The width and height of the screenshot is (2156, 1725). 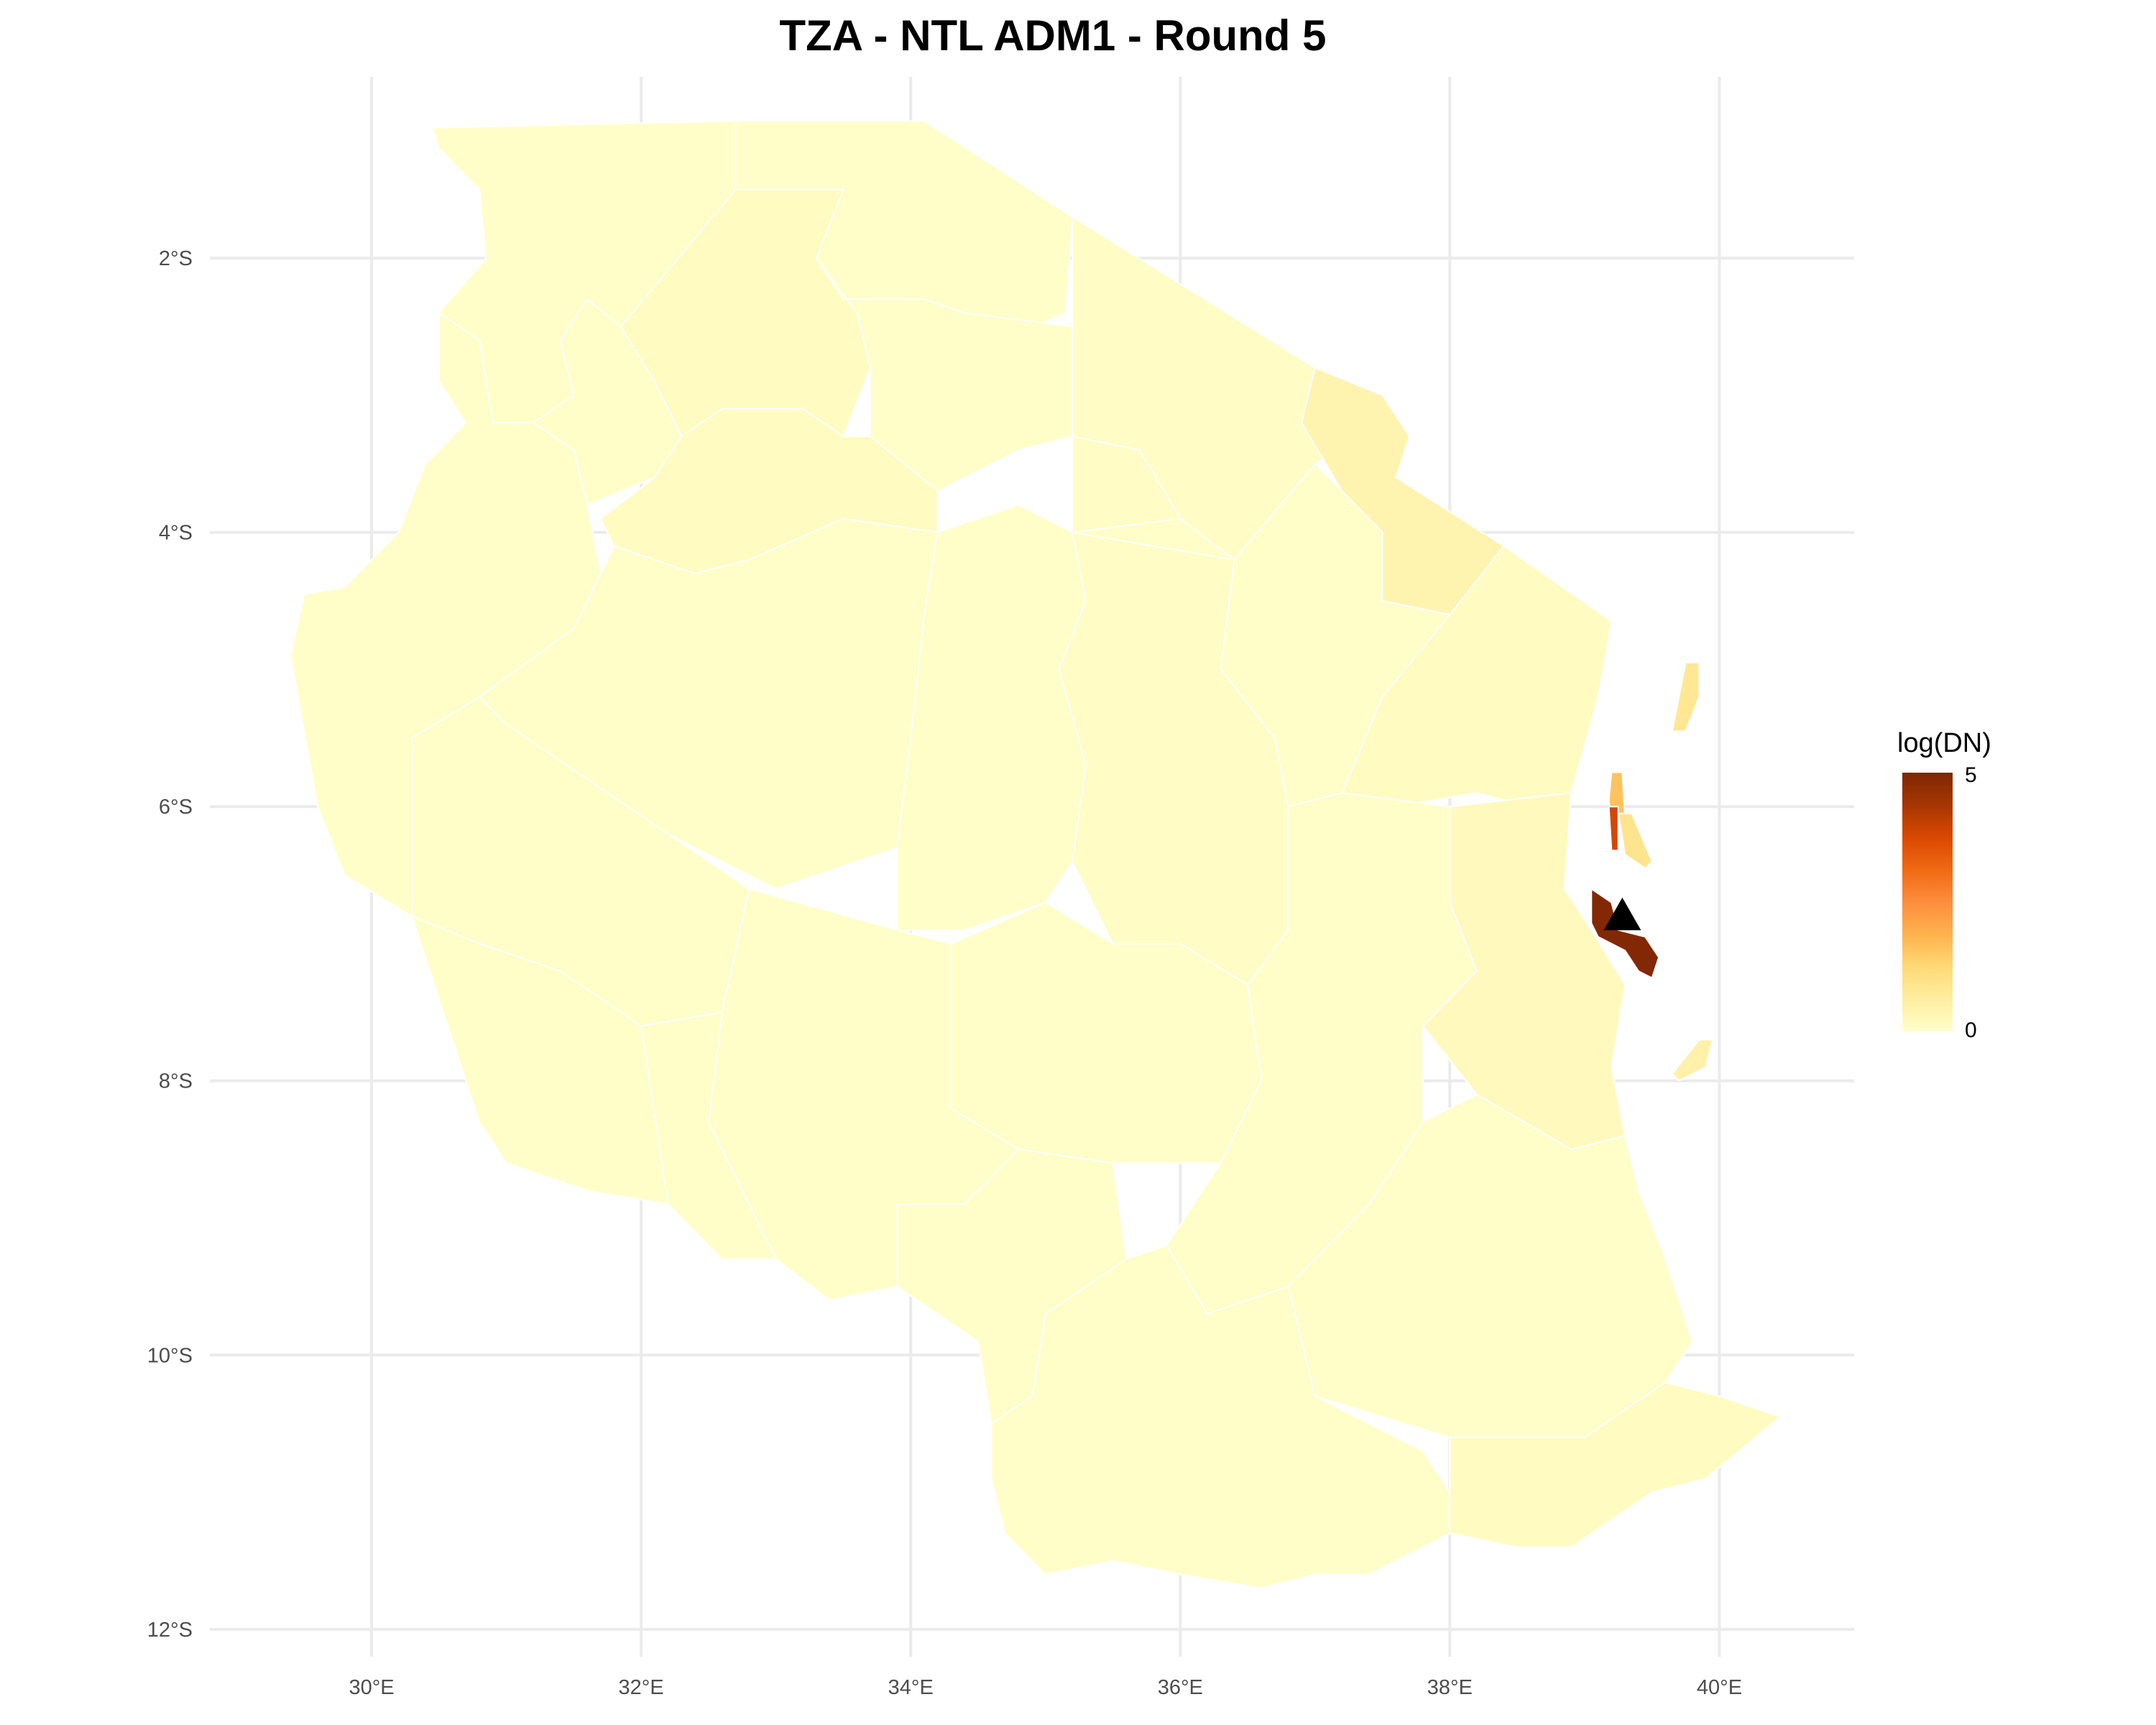 I want to click on x-tick-label: 34°E, so click(x=911, y=1687).